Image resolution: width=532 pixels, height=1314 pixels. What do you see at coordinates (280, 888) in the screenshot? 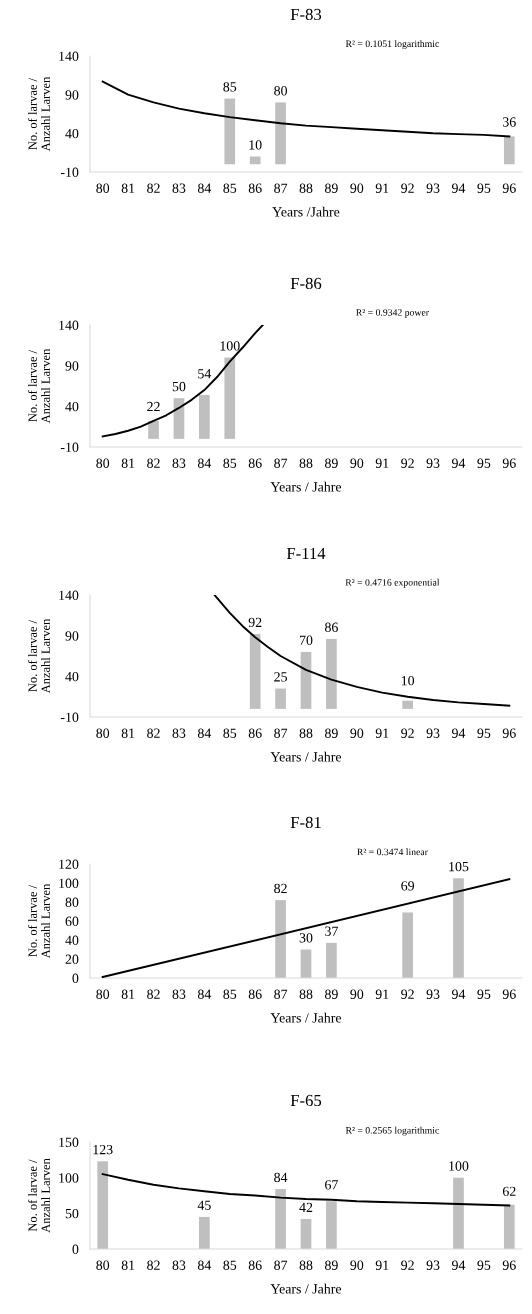
I see `data-label: 82` at bounding box center [280, 888].